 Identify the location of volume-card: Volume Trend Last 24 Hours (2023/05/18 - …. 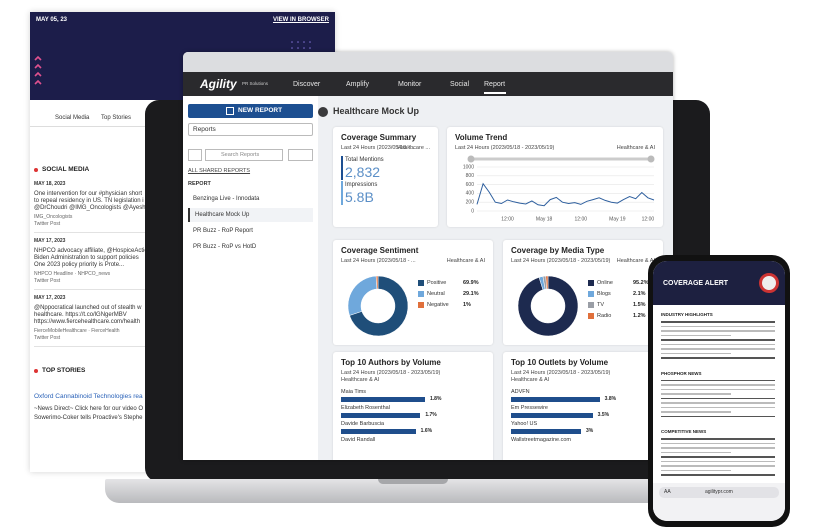
(555, 177).